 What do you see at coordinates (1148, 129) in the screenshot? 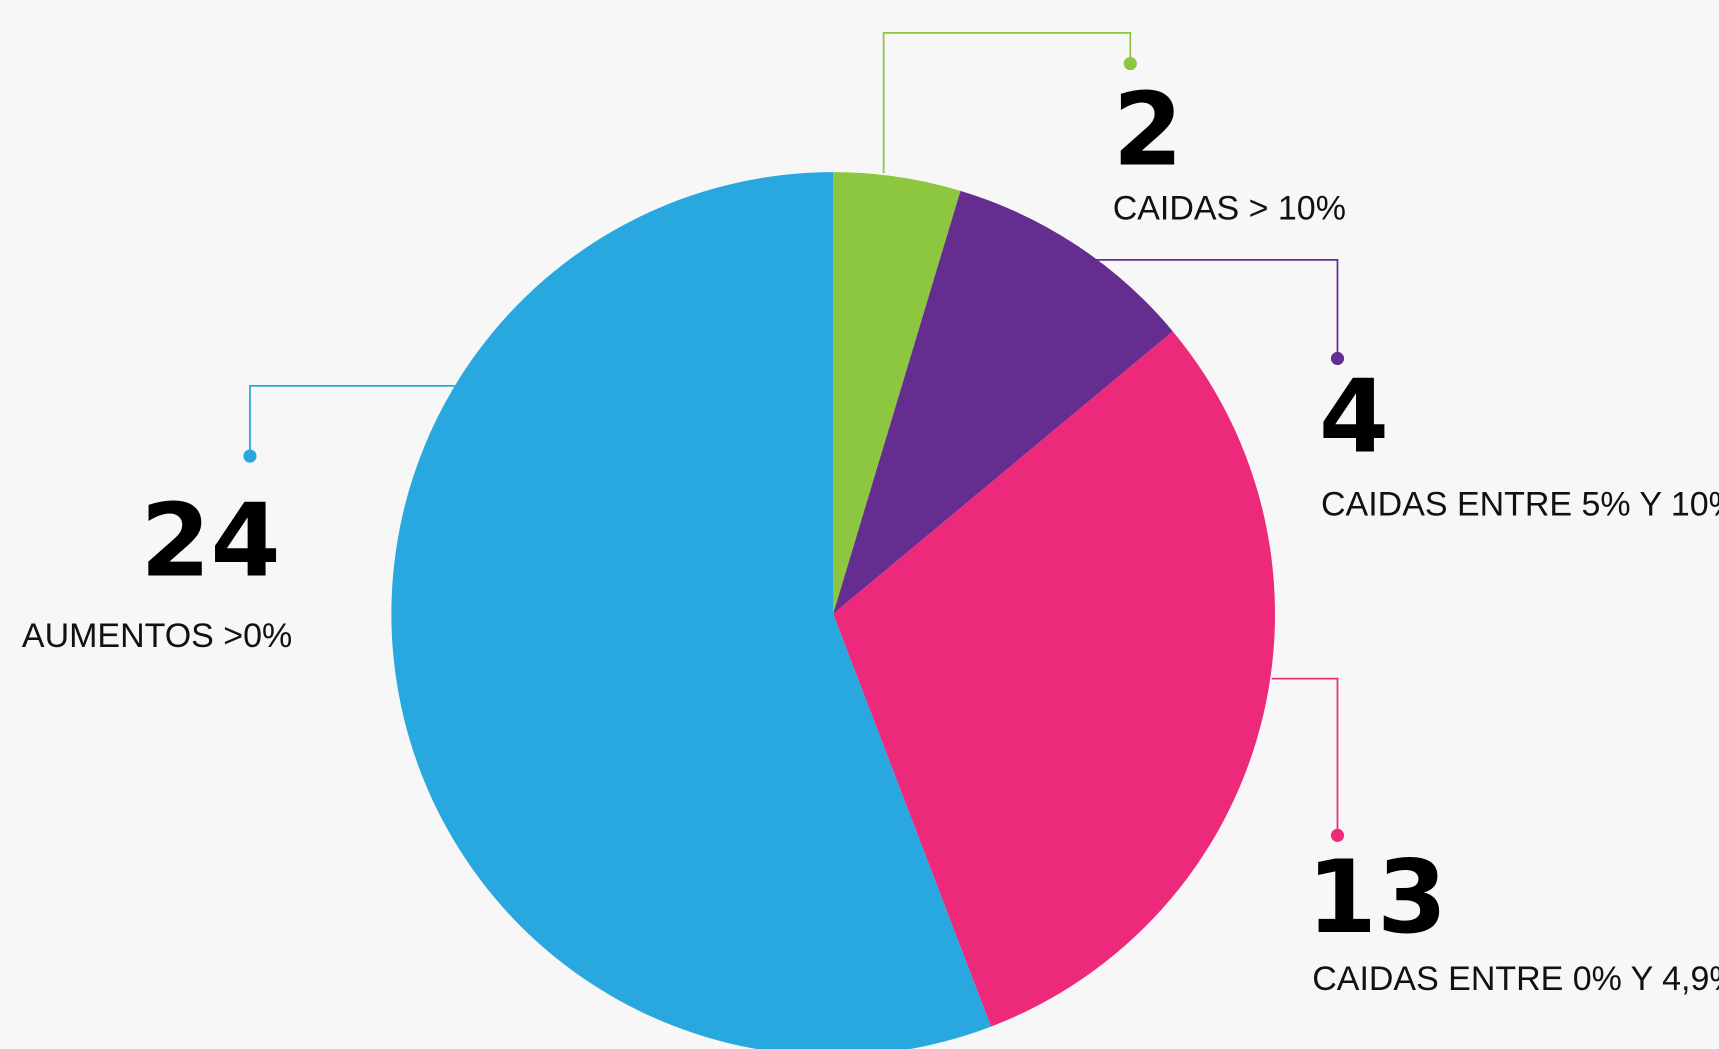
I see `value-label: 2` at bounding box center [1148, 129].